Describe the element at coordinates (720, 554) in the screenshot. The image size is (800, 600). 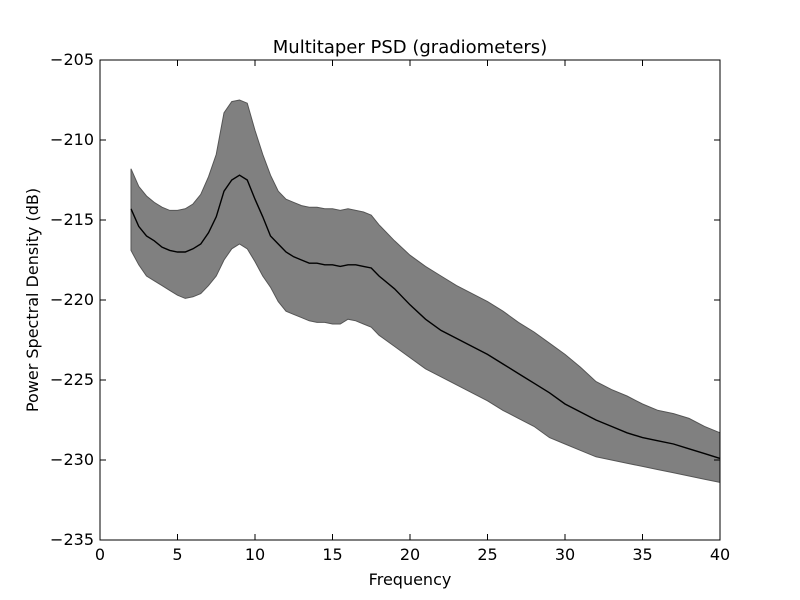
I see `x-tick-label: 40` at that location.